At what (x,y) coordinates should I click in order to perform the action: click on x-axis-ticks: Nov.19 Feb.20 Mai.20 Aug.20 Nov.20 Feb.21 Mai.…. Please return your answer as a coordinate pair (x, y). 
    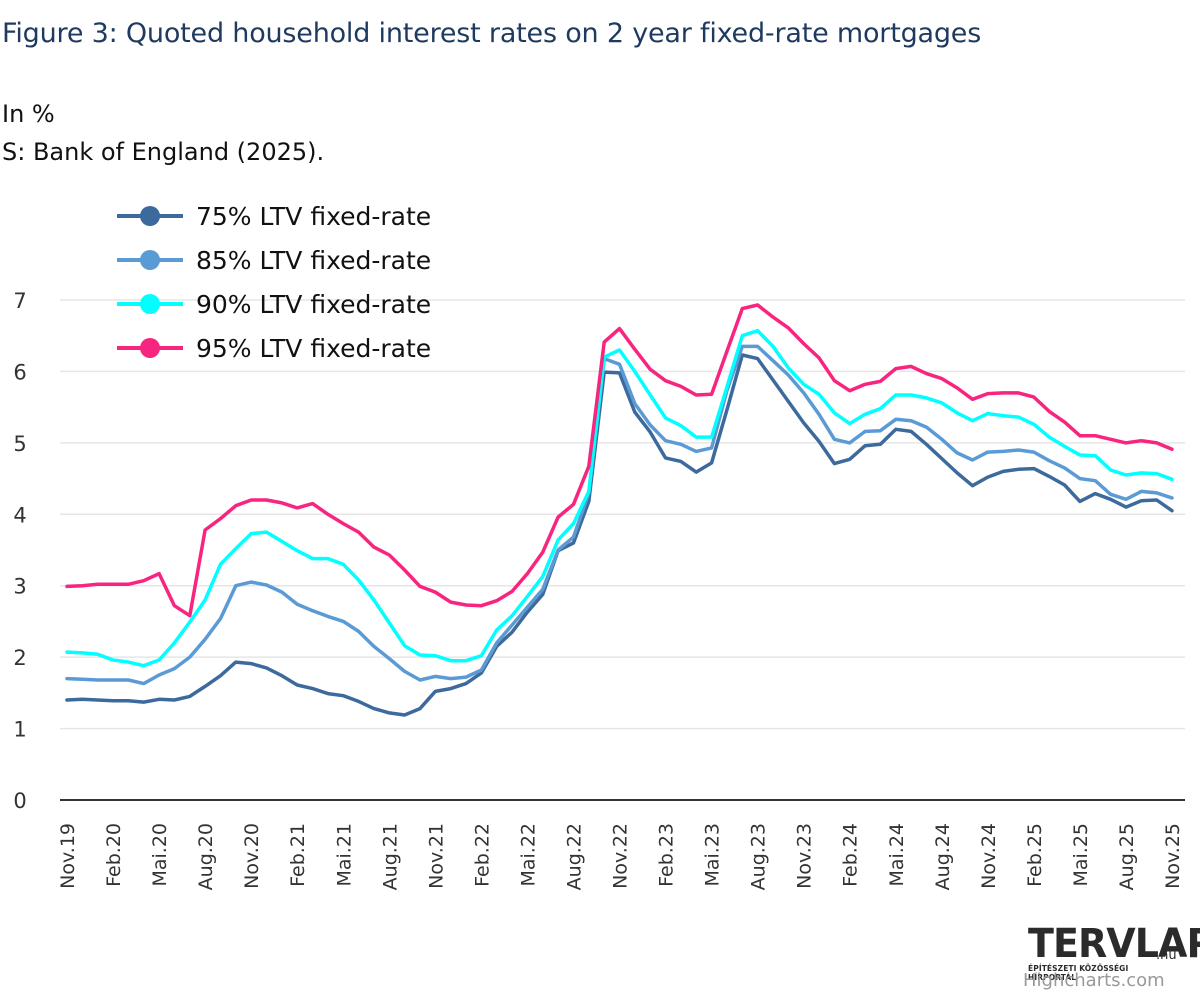
    Looking at the image, I should click on (620, 856).